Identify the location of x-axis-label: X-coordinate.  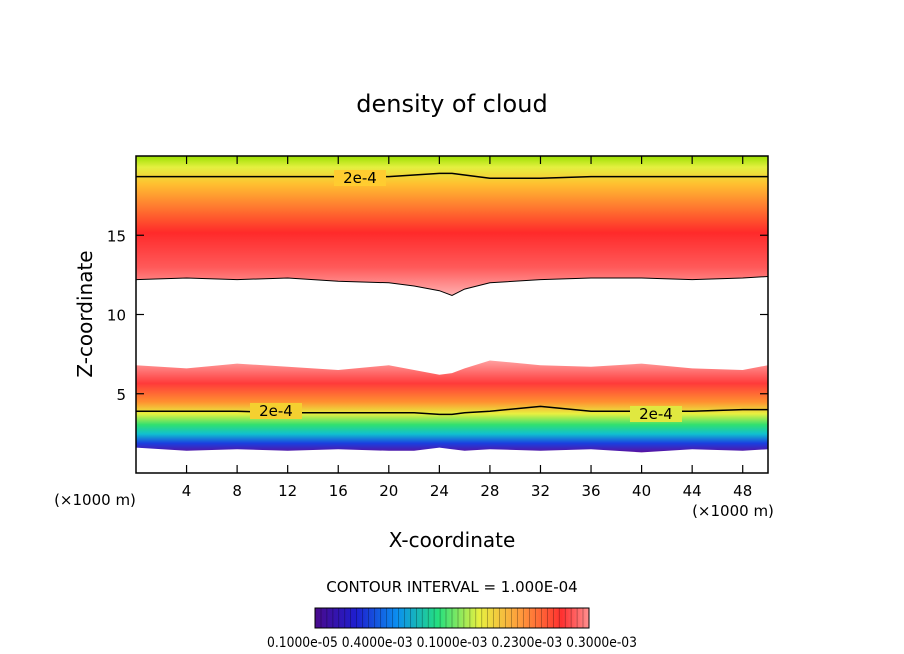
(452, 540).